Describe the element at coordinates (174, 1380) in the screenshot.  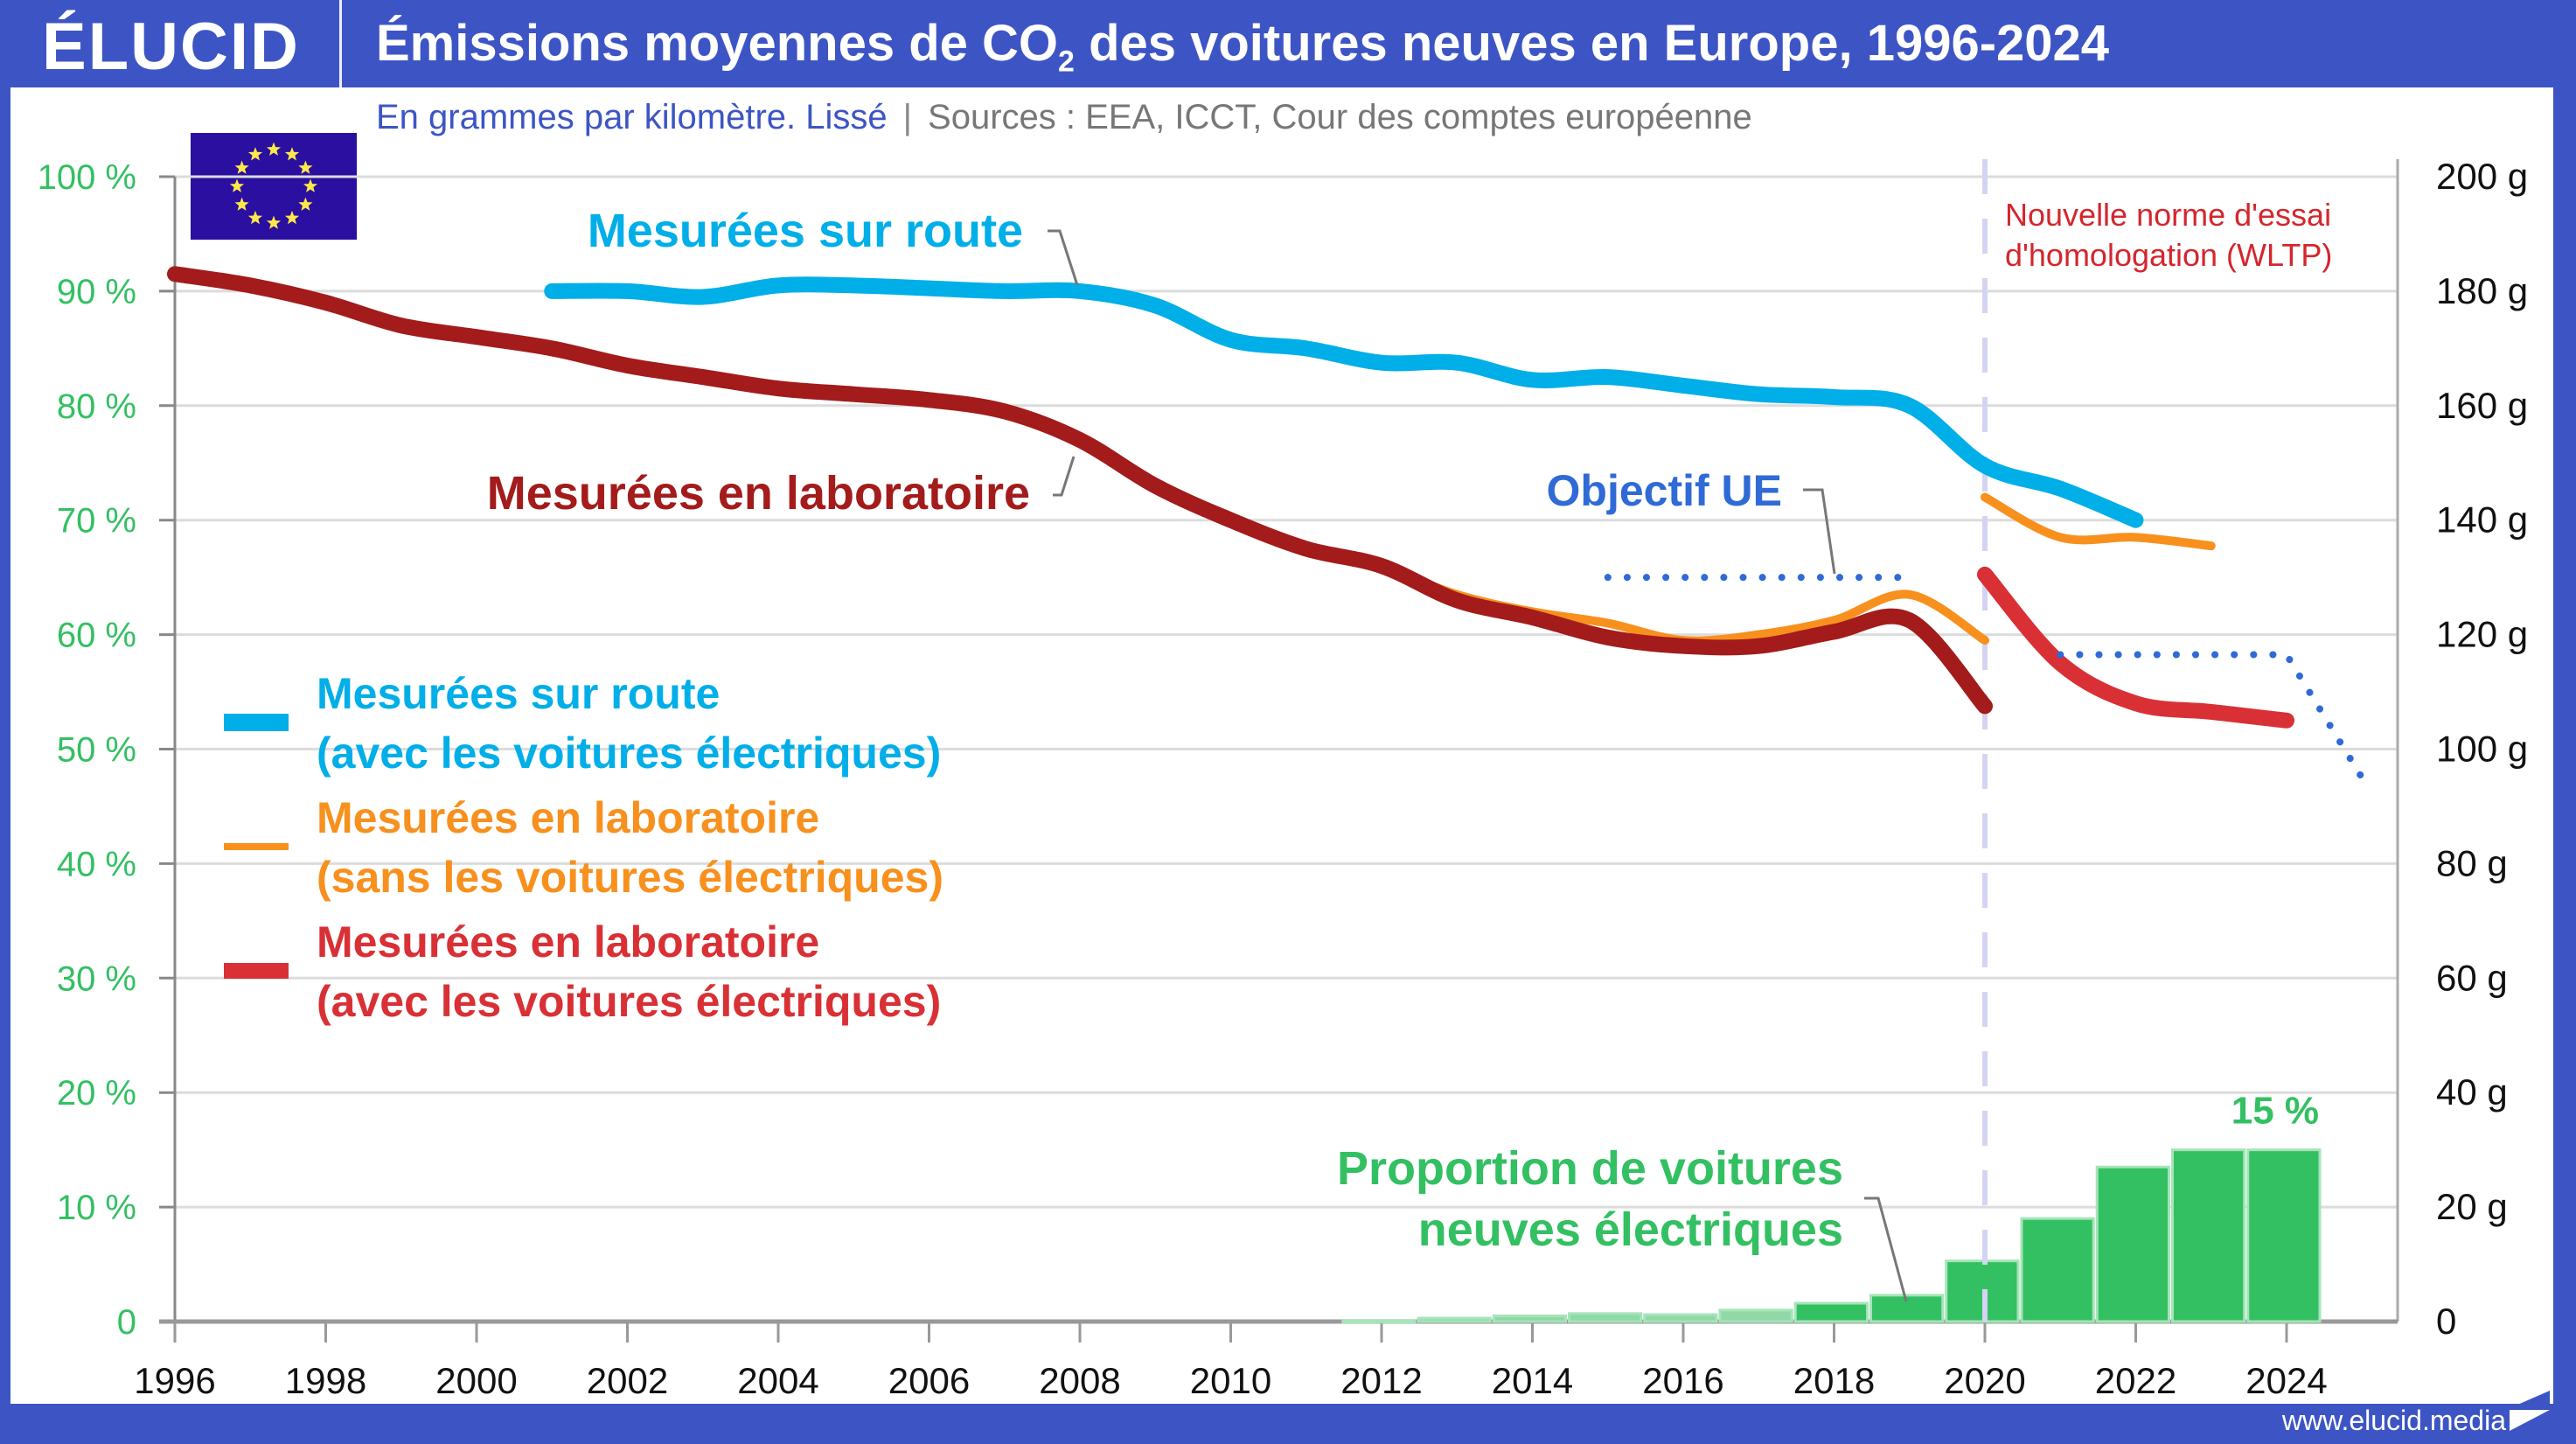
I see `x-tick-label: 1996` at that location.